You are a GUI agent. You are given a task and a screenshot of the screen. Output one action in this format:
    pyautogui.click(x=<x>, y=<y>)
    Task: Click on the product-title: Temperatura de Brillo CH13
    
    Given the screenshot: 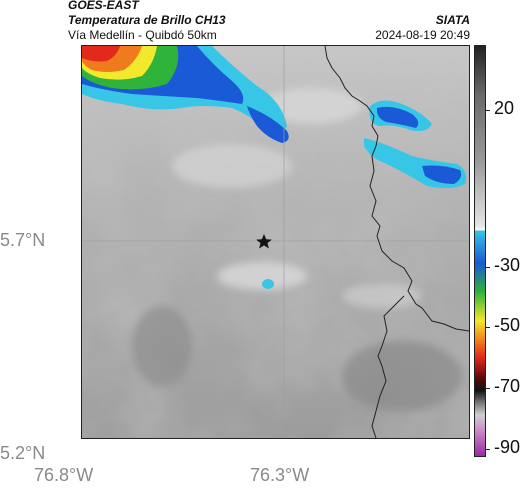 What is the action you would take?
    pyautogui.click(x=147, y=20)
    